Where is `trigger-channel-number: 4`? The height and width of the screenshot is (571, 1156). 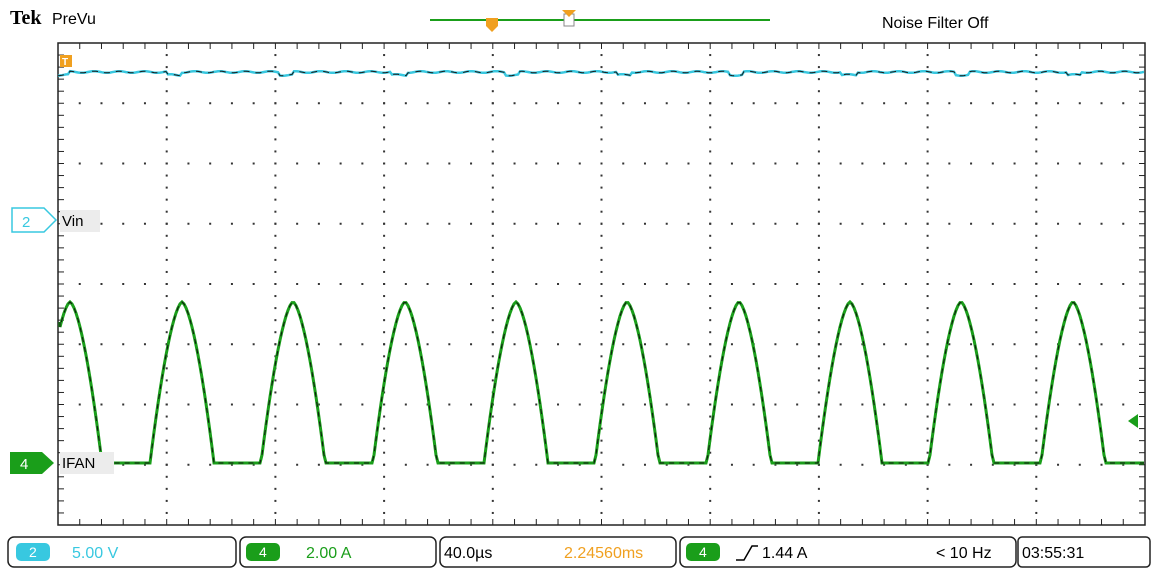 trigger-channel-number: 4 is located at coordinates (703, 552).